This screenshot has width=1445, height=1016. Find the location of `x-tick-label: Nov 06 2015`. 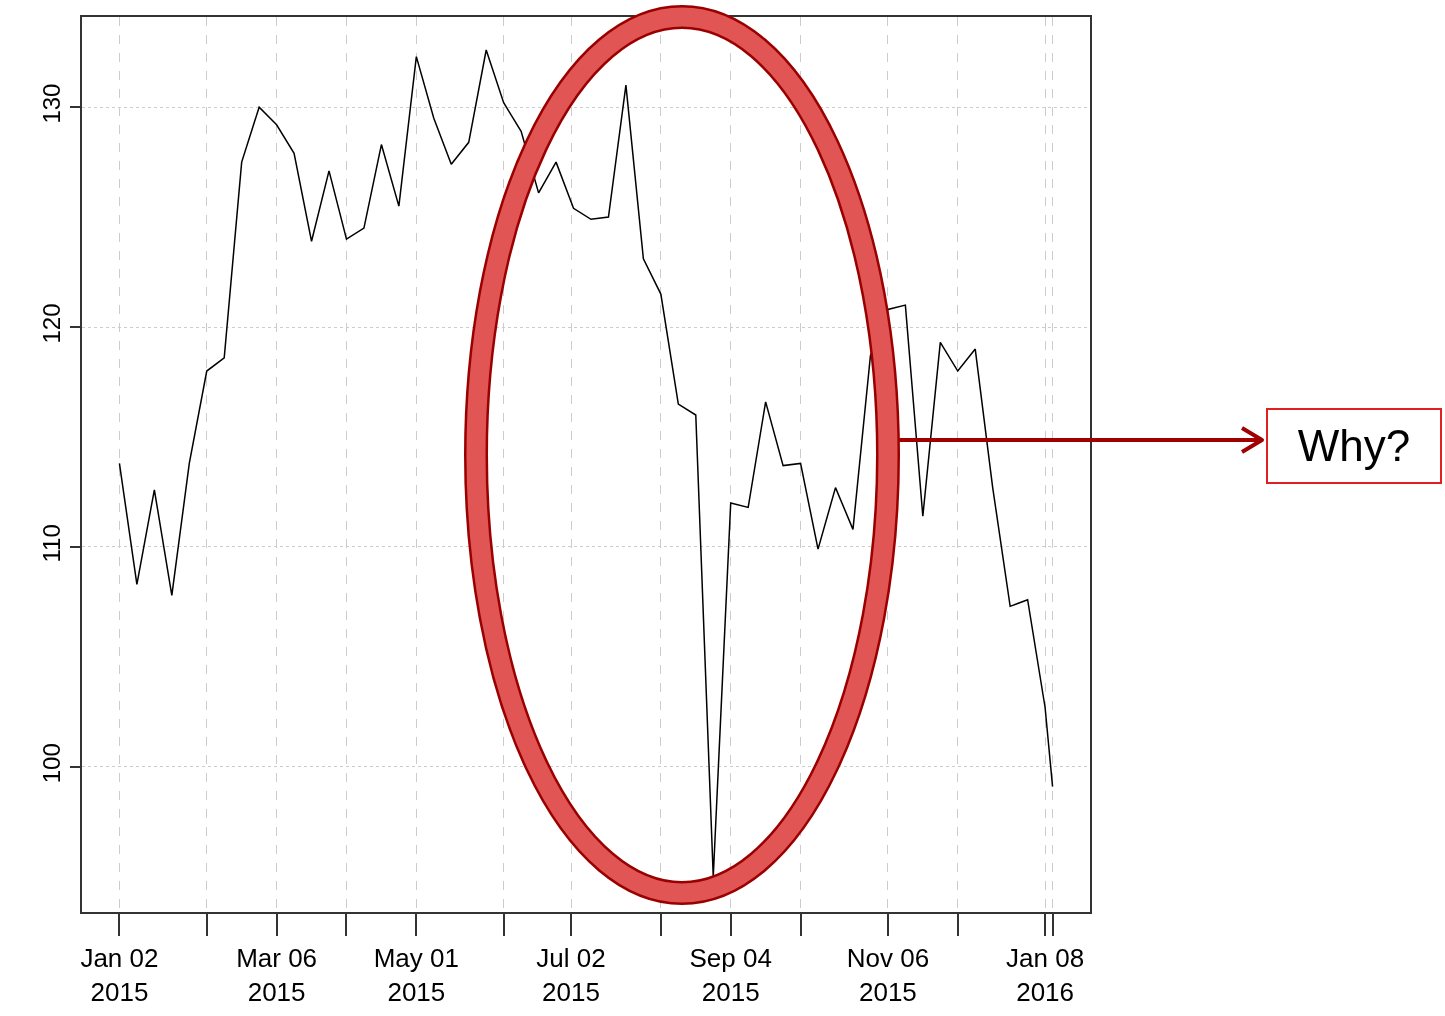

x-tick-label: Nov 06 2015 is located at coordinates (888, 975).